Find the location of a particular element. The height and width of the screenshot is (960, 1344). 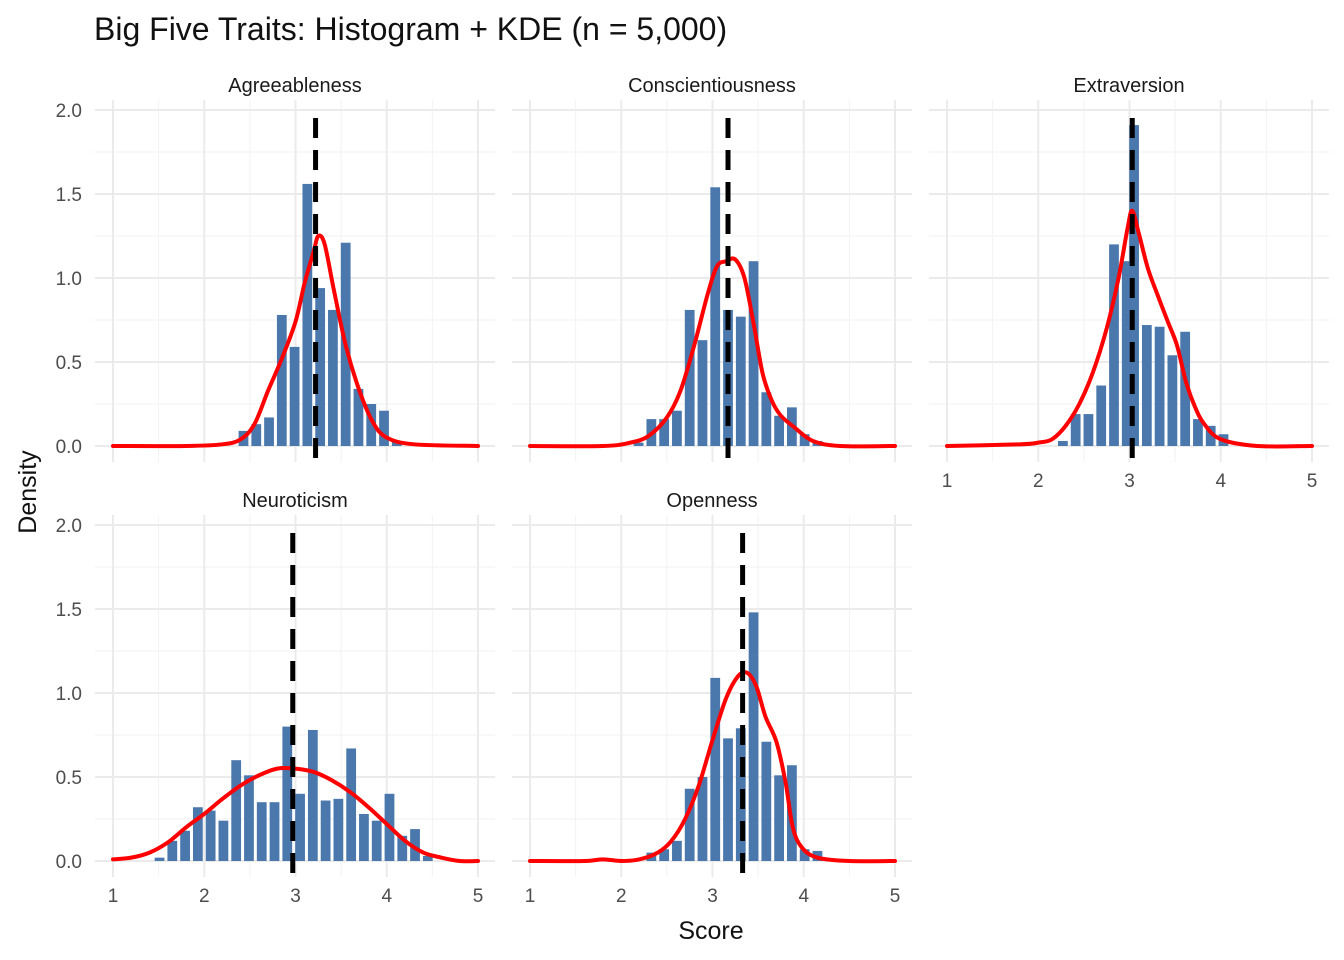

panel-agreeableness: Agreeableness 0.0 0.5 1.0 1.5 2.0 is located at coordinates (275, 268).